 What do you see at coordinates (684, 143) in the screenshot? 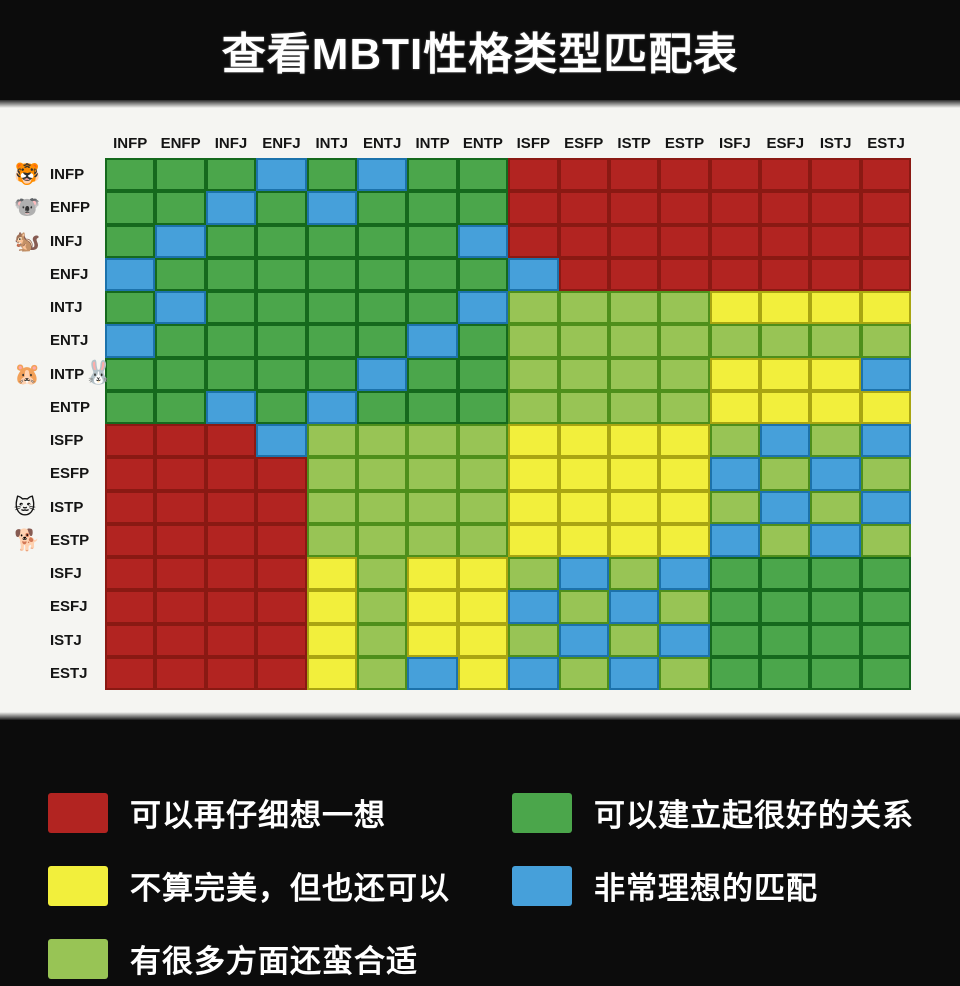
I see `column-header-ESTP: ESTP` at bounding box center [684, 143].